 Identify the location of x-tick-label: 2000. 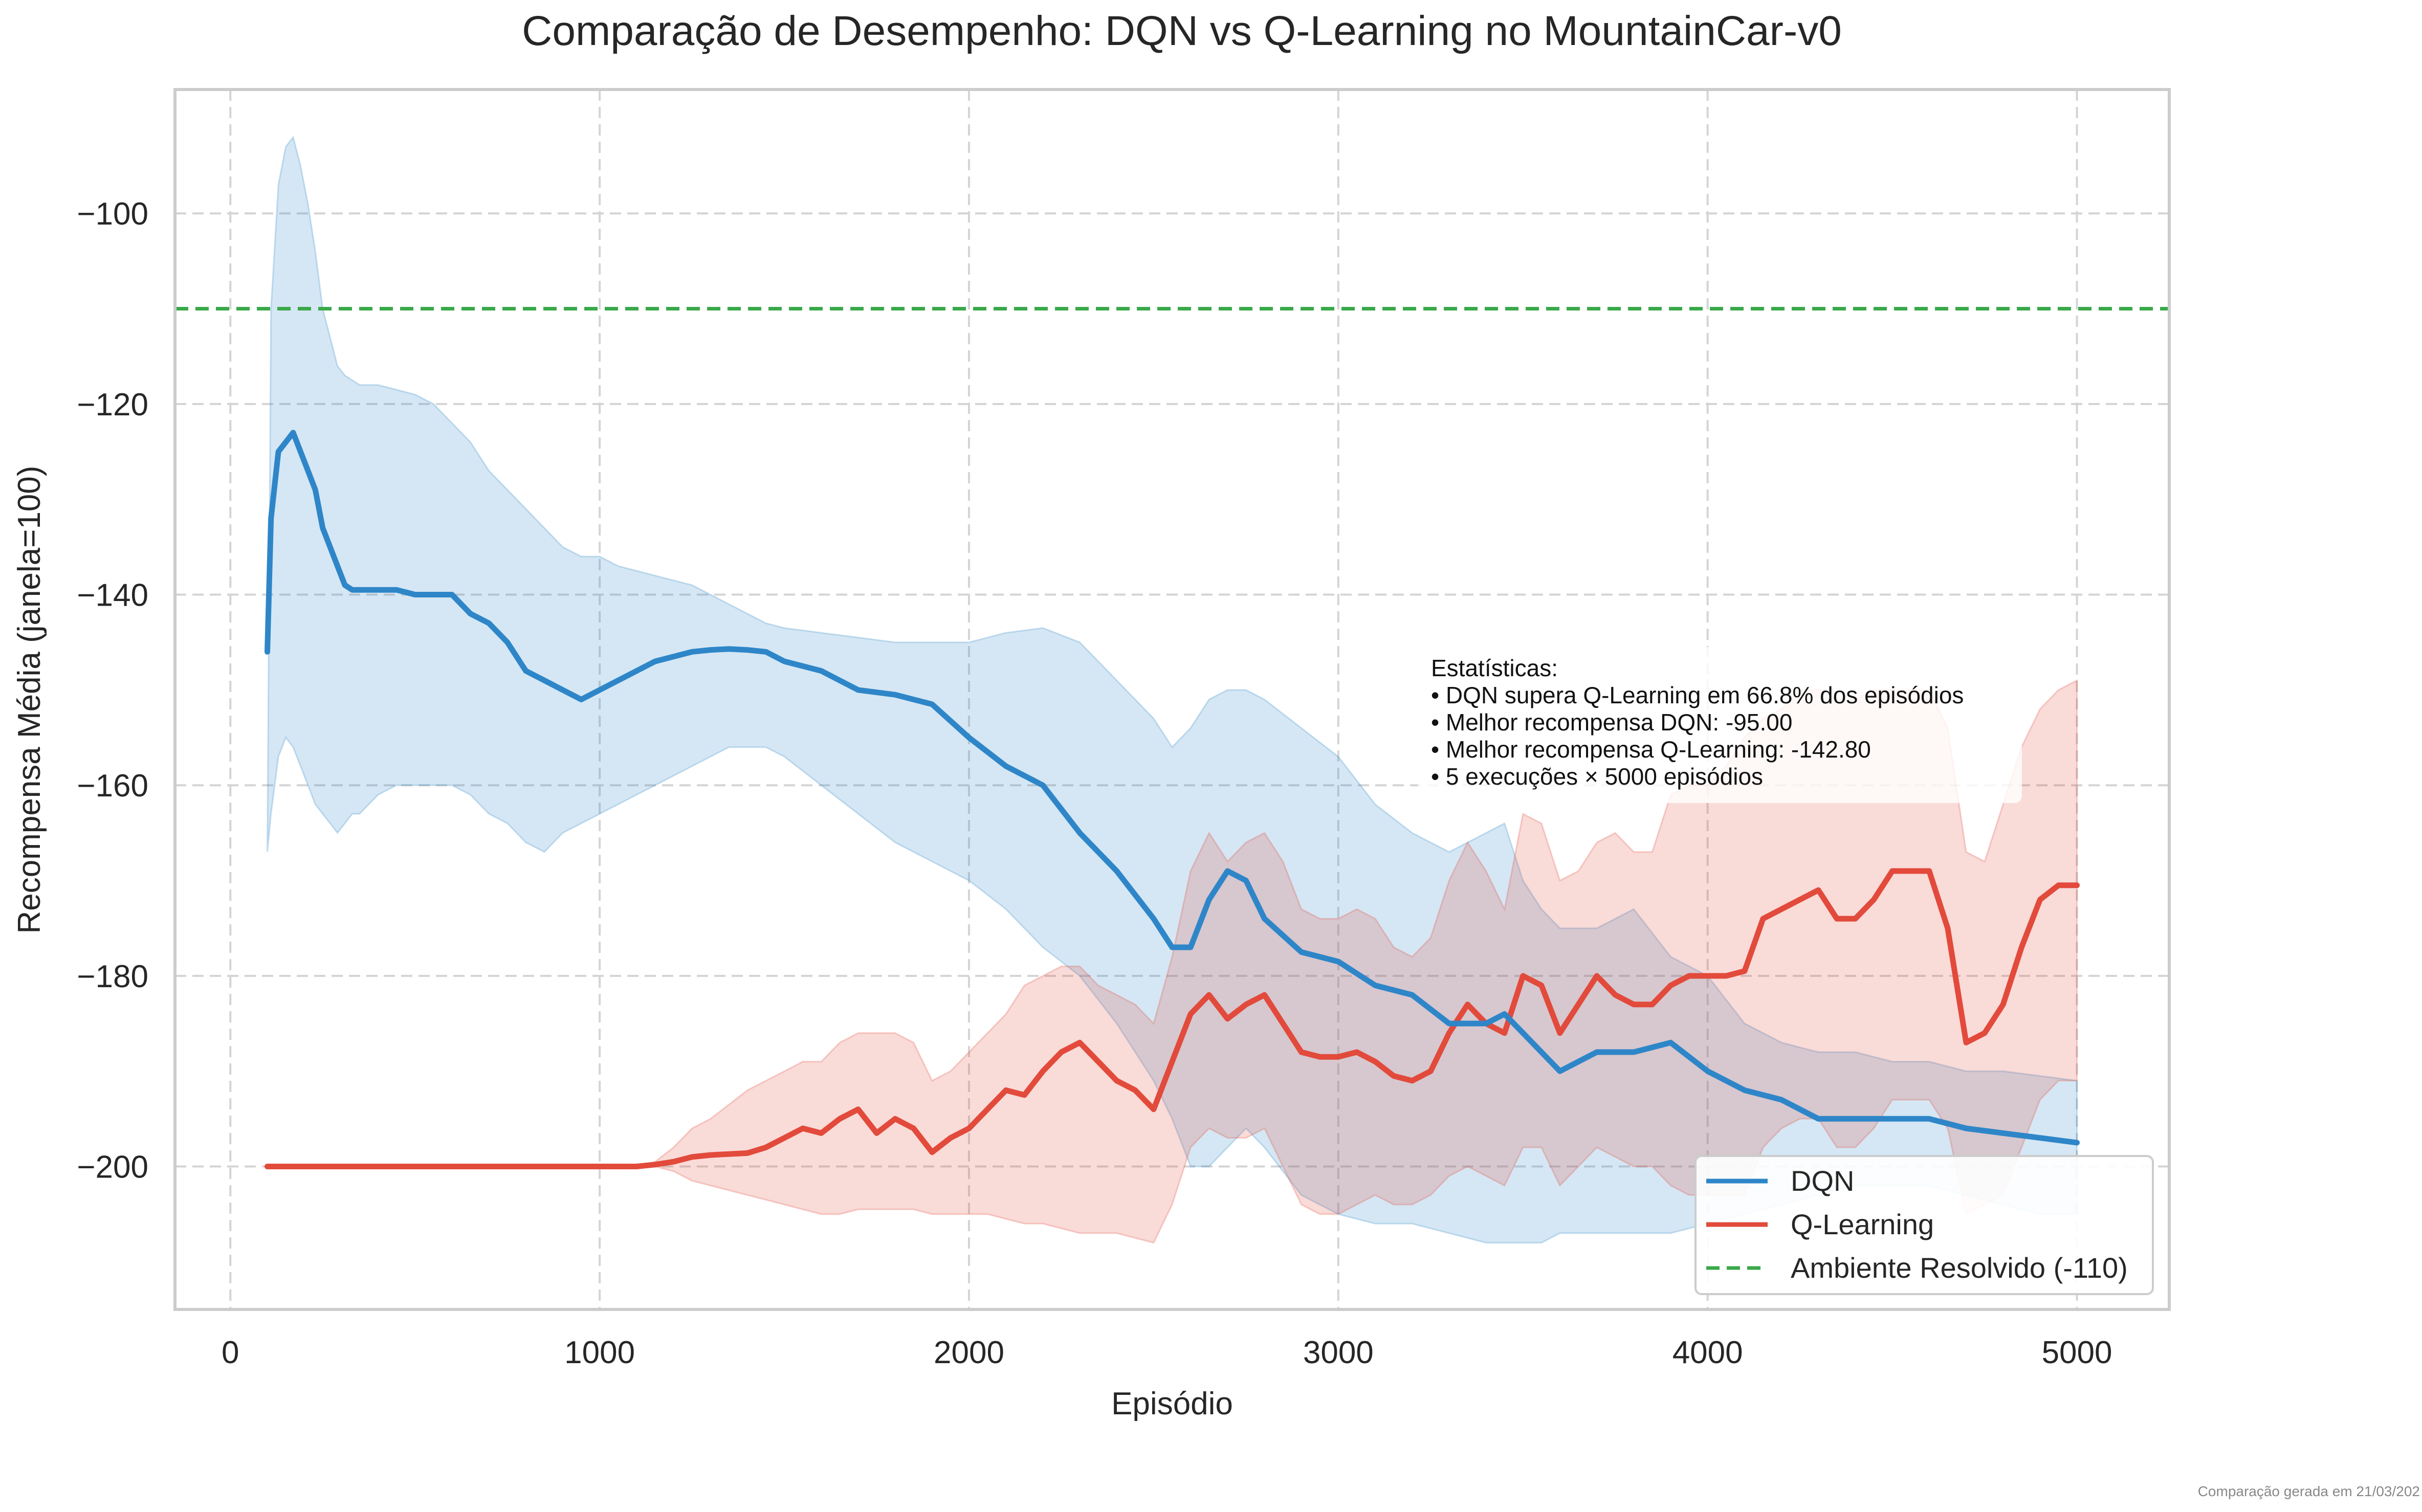
(969, 1352).